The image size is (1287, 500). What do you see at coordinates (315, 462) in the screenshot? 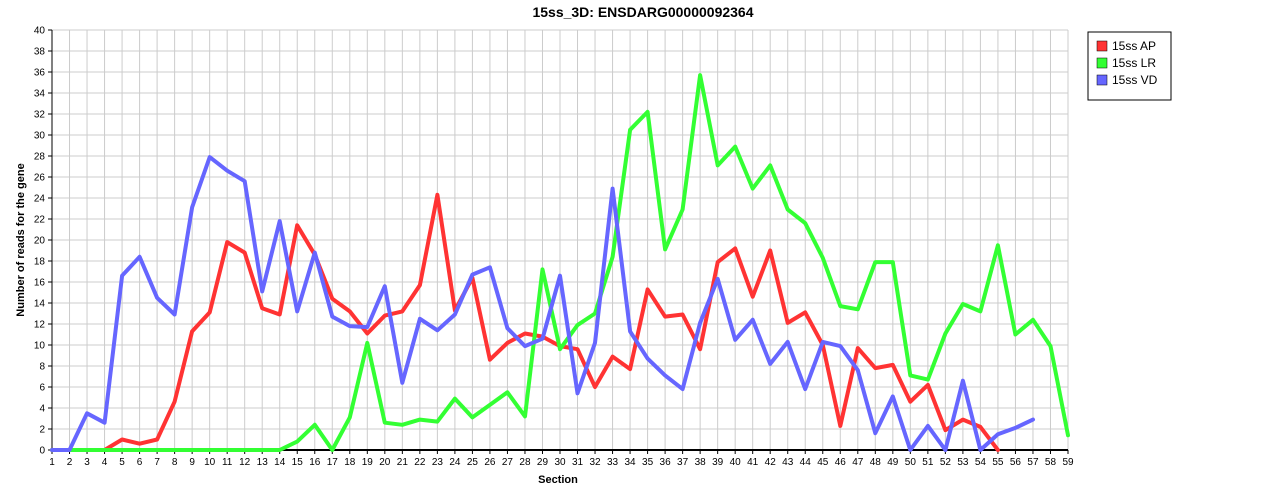
I see `x-tick-label: 16` at bounding box center [315, 462].